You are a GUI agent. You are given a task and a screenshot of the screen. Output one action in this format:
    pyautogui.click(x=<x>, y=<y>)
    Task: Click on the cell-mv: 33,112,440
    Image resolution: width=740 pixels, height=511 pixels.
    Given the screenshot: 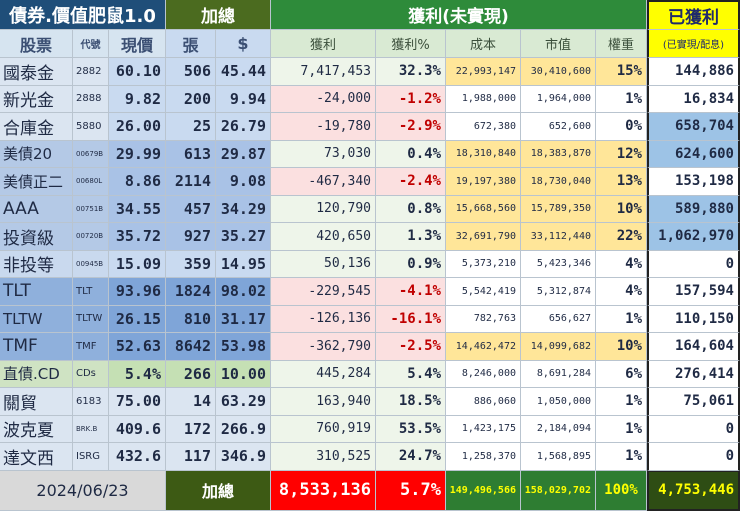 What is the action you would take?
    pyautogui.click(x=558, y=237)
    